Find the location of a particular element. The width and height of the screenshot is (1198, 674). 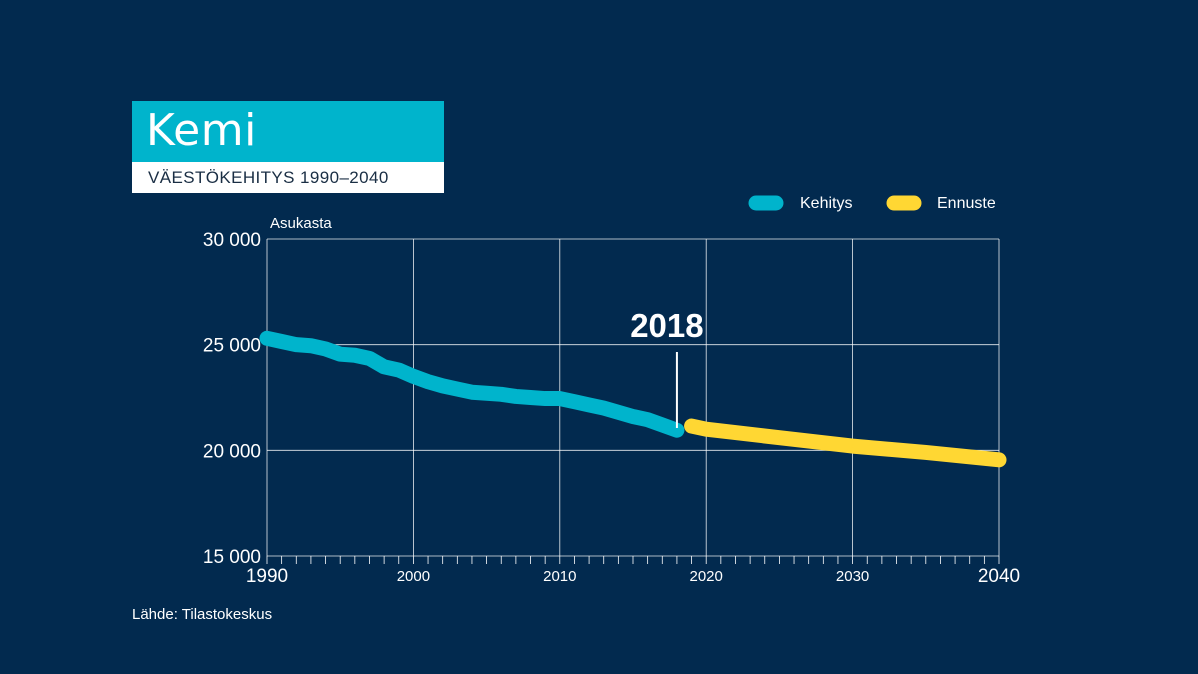

title-box: Kemi VÄESTÖKEHITYS 1990–2040 is located at coordinates (288, 147).